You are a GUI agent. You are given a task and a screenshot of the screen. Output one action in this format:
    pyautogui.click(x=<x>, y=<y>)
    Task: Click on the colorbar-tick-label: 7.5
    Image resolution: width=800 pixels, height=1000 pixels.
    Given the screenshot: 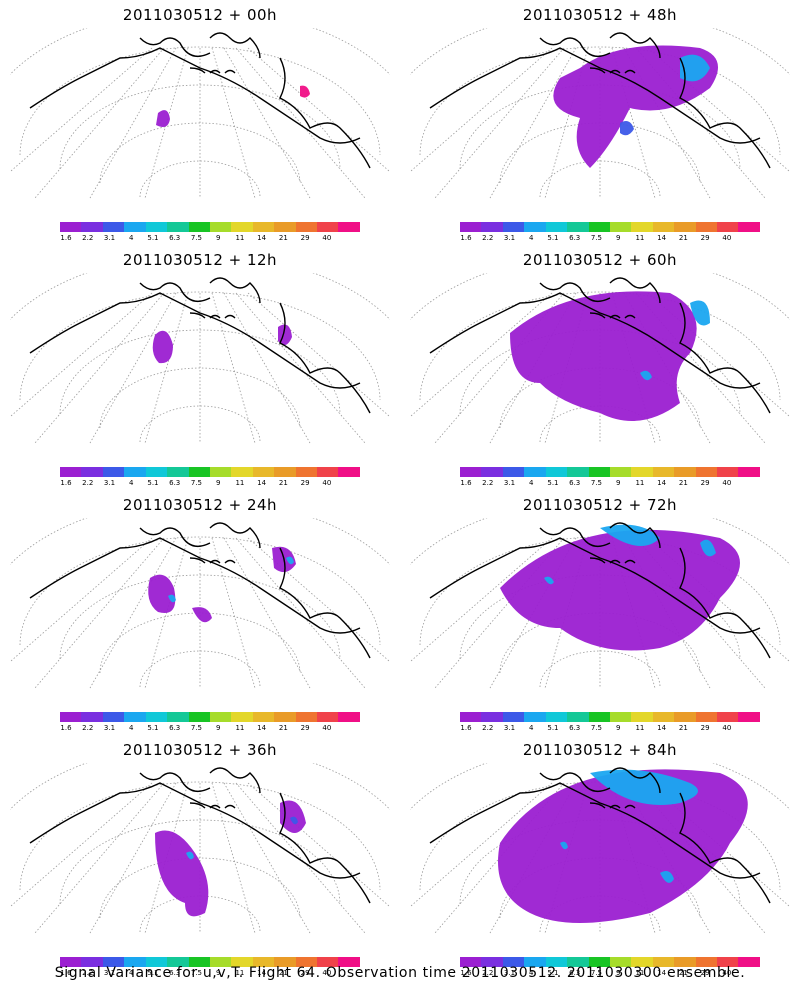 What is the action you would take?
    pyautogui.click(x=196, y=483)
    